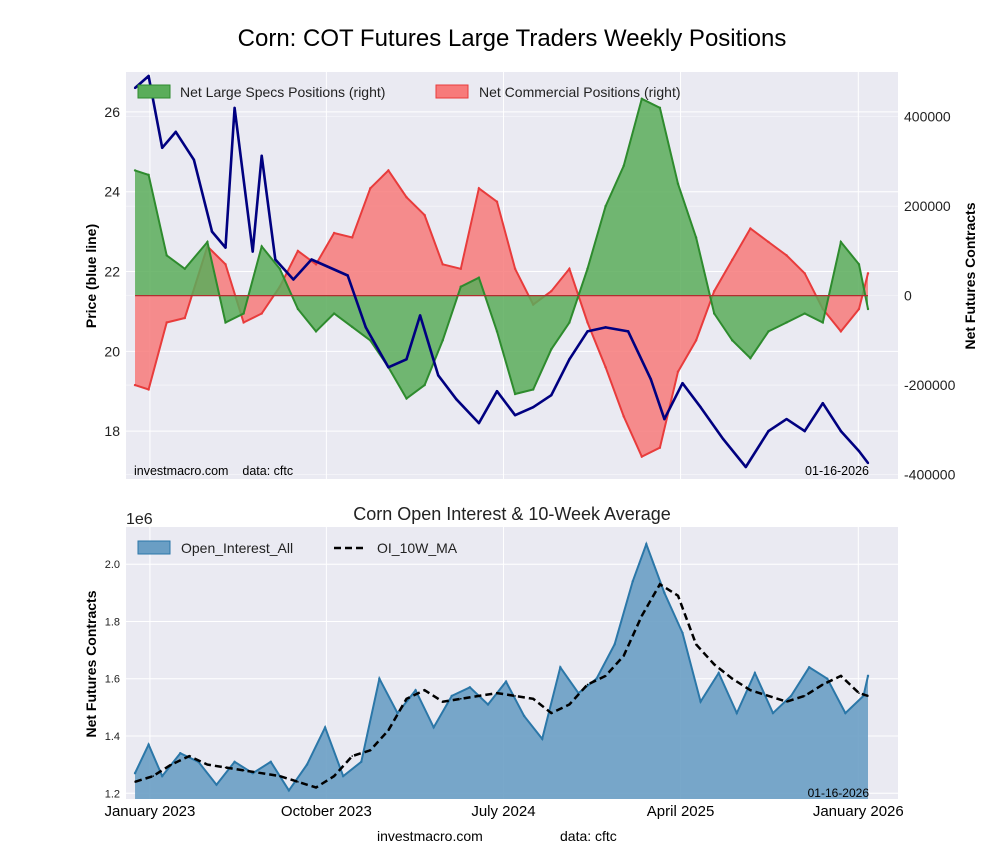 This screenshot has height=860, width=1000. Describe the element at coordinates (112, 679) in the screenshot. I see `bottom-y-ticks: 1.2 1.4 1.6 1.8 2.0` at that location.